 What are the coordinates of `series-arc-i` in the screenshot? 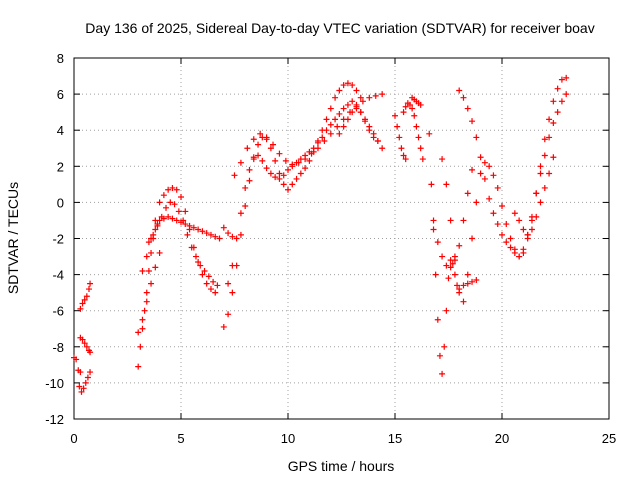 It's located at (292, 205).